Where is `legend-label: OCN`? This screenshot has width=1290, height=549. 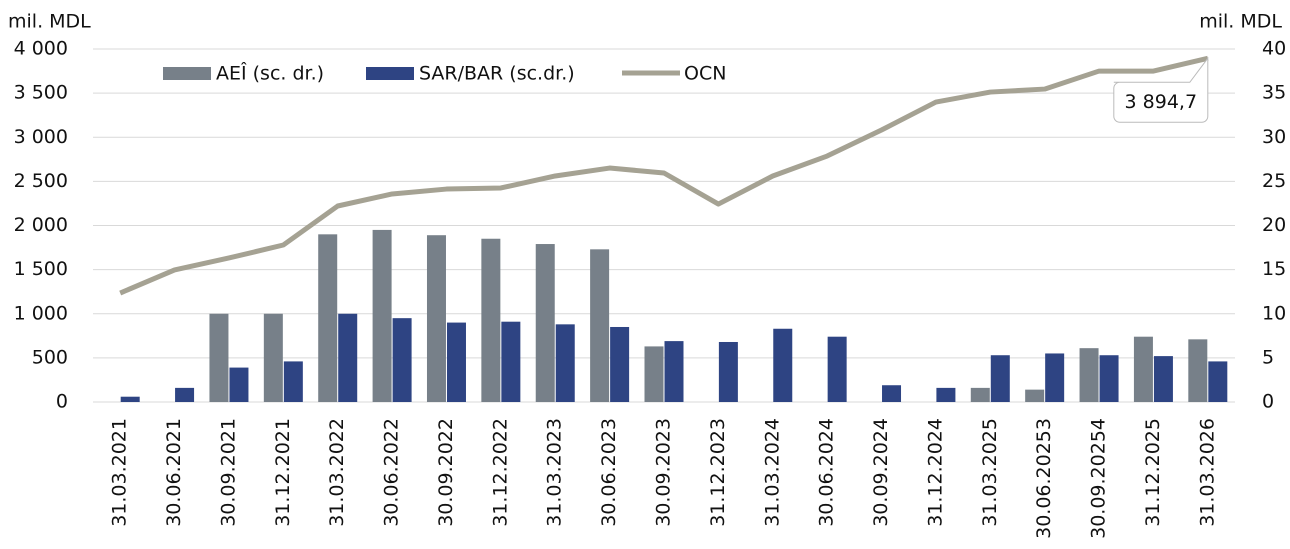 legend-label: OCN is located at coordinates (705, 74).